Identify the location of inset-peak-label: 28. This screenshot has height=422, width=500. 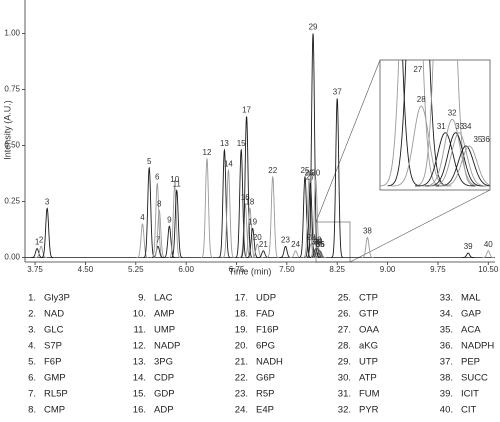
(421, 99).